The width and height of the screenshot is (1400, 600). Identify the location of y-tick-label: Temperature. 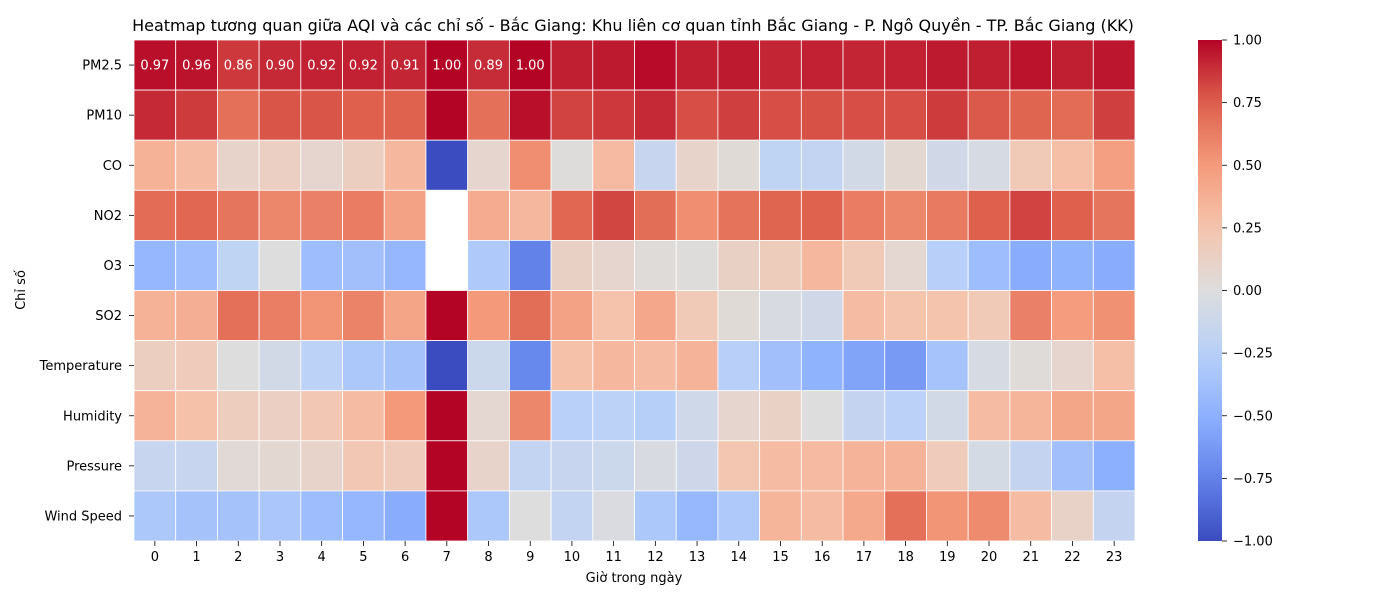
(80, 366).